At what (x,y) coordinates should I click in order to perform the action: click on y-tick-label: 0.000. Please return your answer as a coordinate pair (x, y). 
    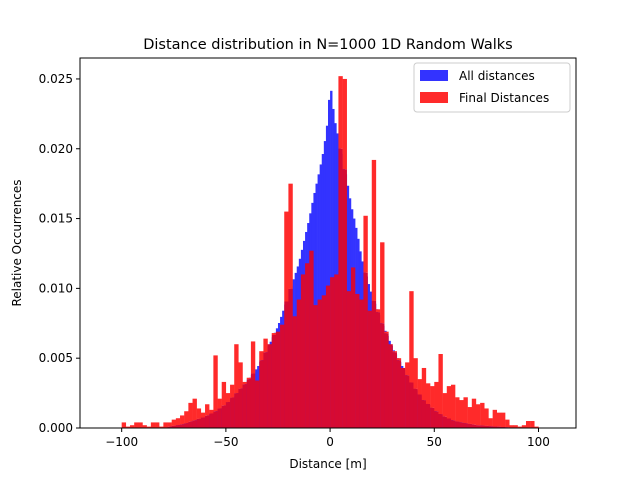
    Looking at the image, I should click on (56, 428).